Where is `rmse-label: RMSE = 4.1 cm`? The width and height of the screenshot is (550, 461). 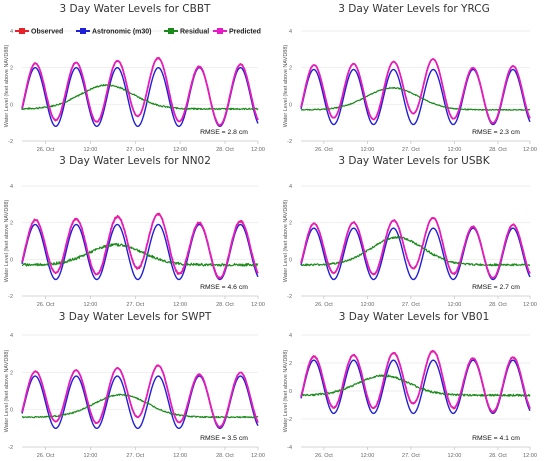 rmse-label: RMSE = 4.1 cm is located at coordinates (496, 438).